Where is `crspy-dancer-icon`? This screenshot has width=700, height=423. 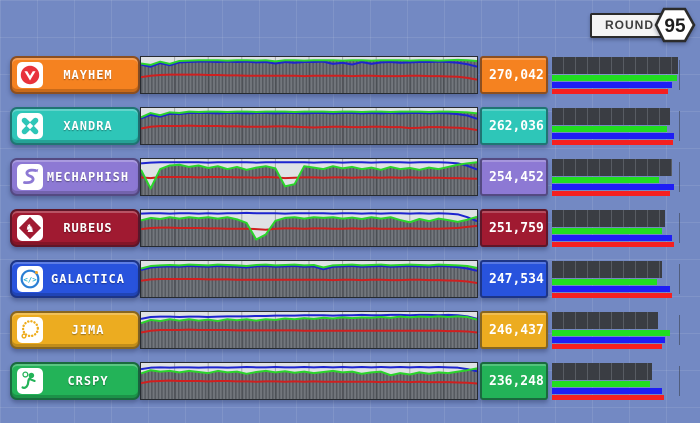 crspy-dancer-icon is located at coordinates (30, 381).